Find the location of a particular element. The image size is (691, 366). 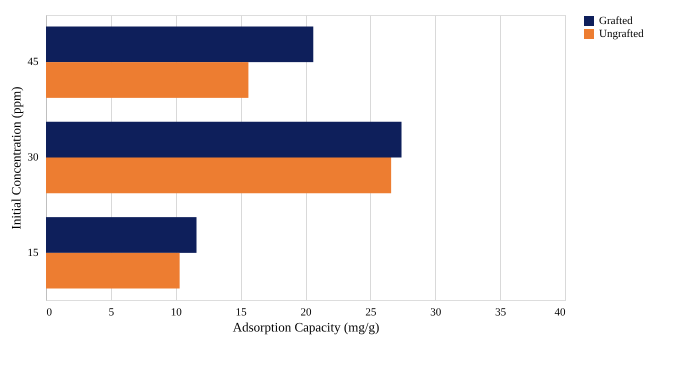

x-tick-label: 15 is located at coordinates (242, 312).